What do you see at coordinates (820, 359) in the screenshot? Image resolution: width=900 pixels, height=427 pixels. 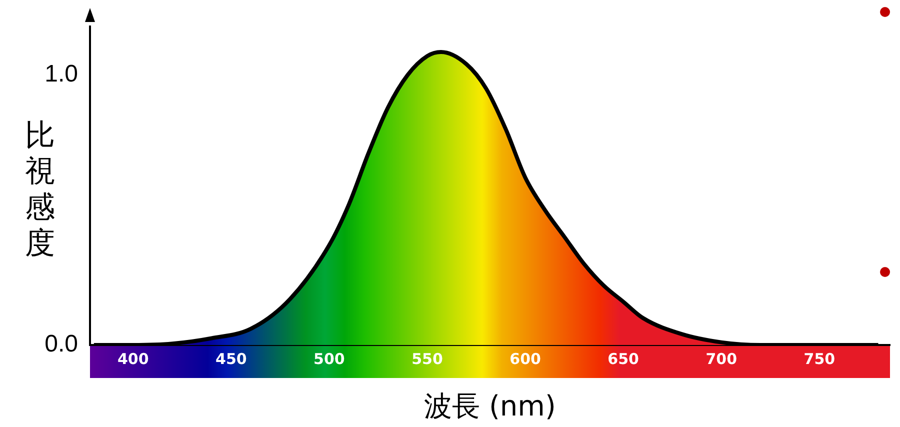 I see `x-tick-label: 750` at bounding box center [820, 359].